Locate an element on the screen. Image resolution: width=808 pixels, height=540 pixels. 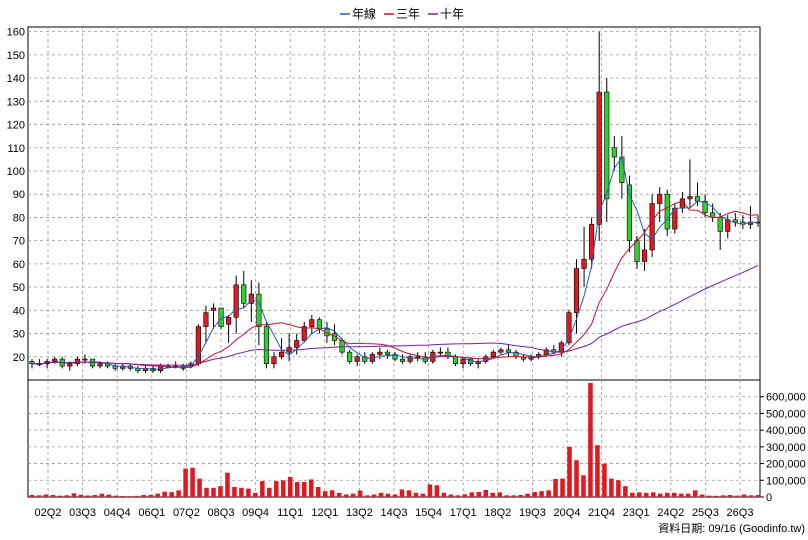
x-tick-label: 09Q4 is located at coordinates (255, 513).